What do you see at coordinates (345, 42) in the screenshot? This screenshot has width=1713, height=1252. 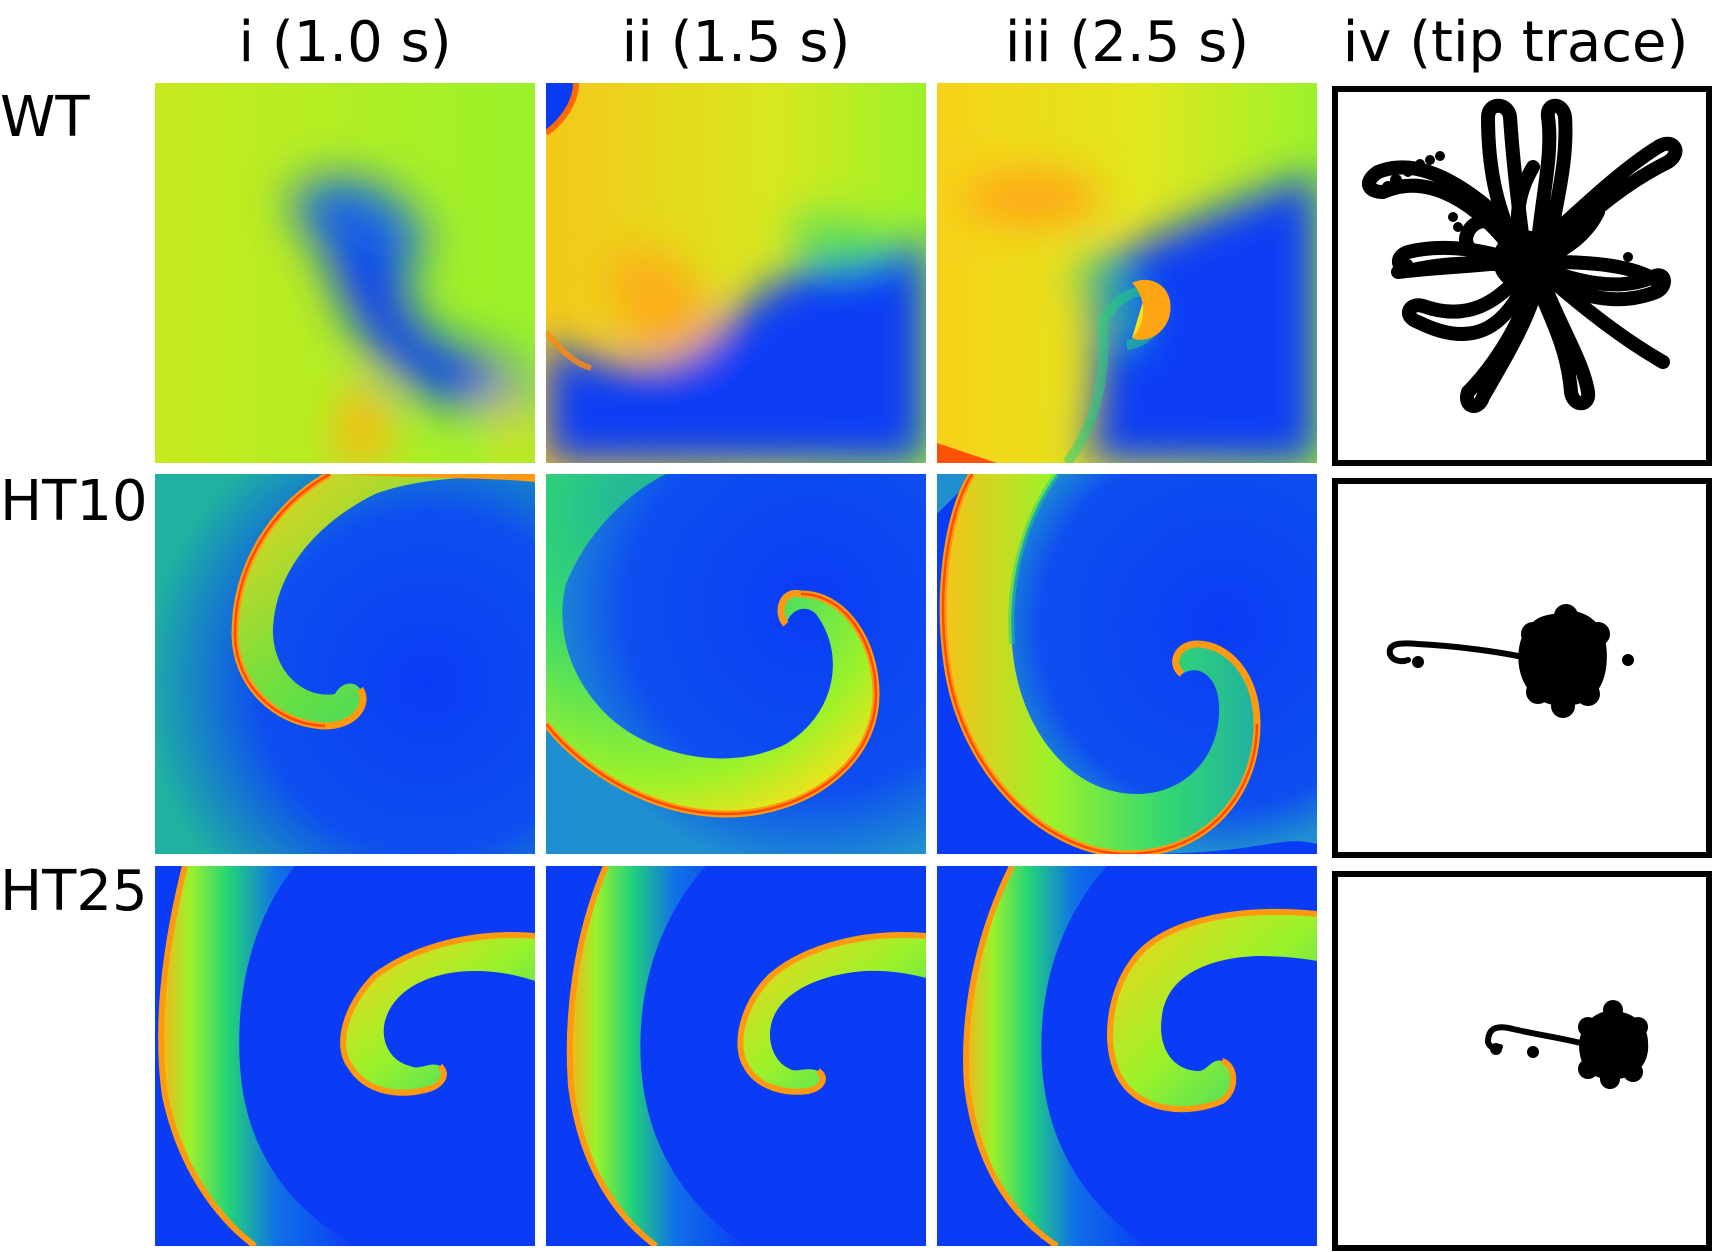 I see `column-header-i: i (1.0 s)` at bounding box center [345, 42].